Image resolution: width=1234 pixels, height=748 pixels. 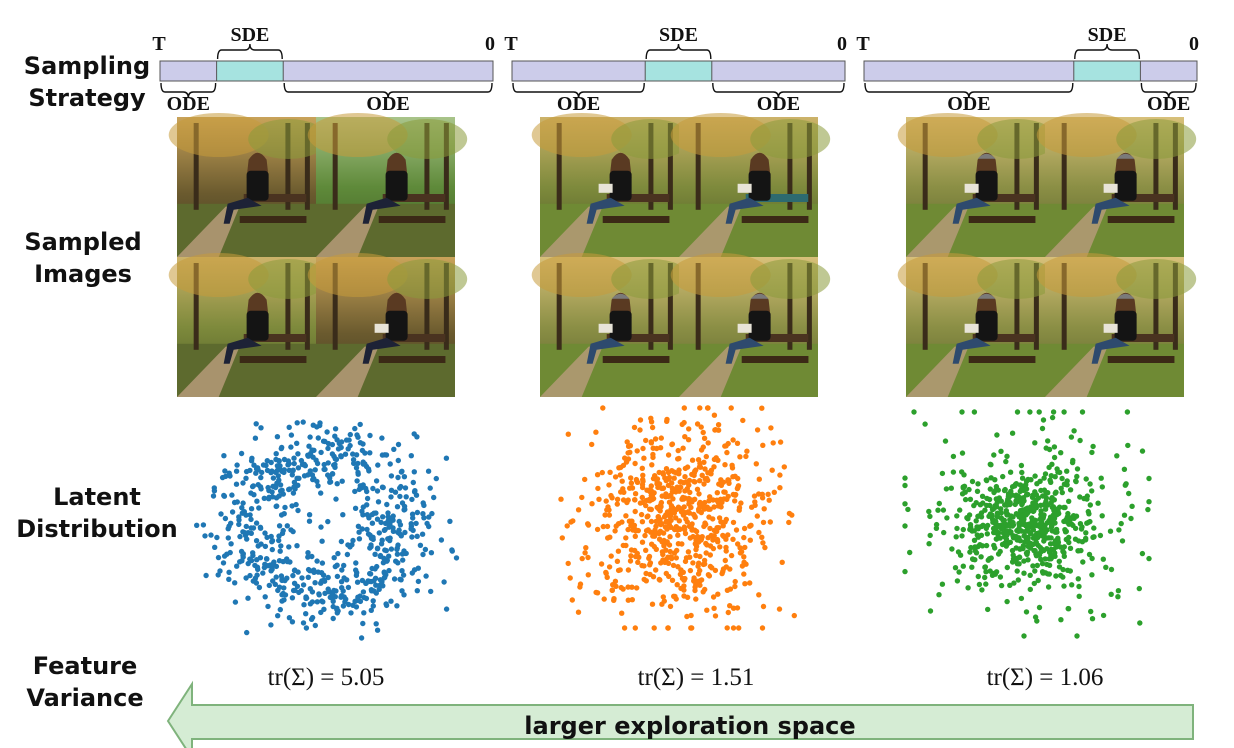 I want to click on row-label-line: Distribution, so click(x=97, y=529).